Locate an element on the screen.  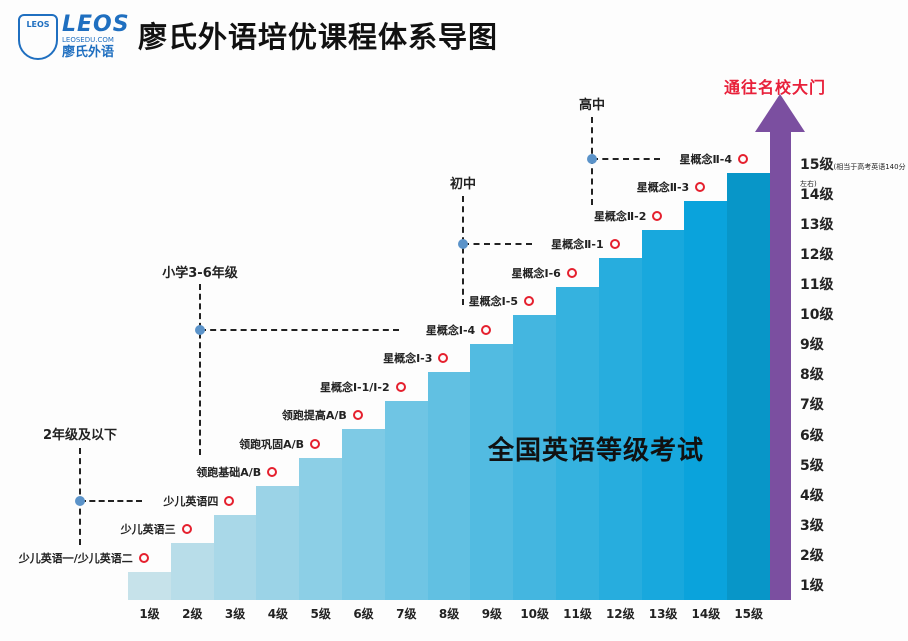
course-label: 星概念Ⅰ-5 is located at coordinates (501, 301).